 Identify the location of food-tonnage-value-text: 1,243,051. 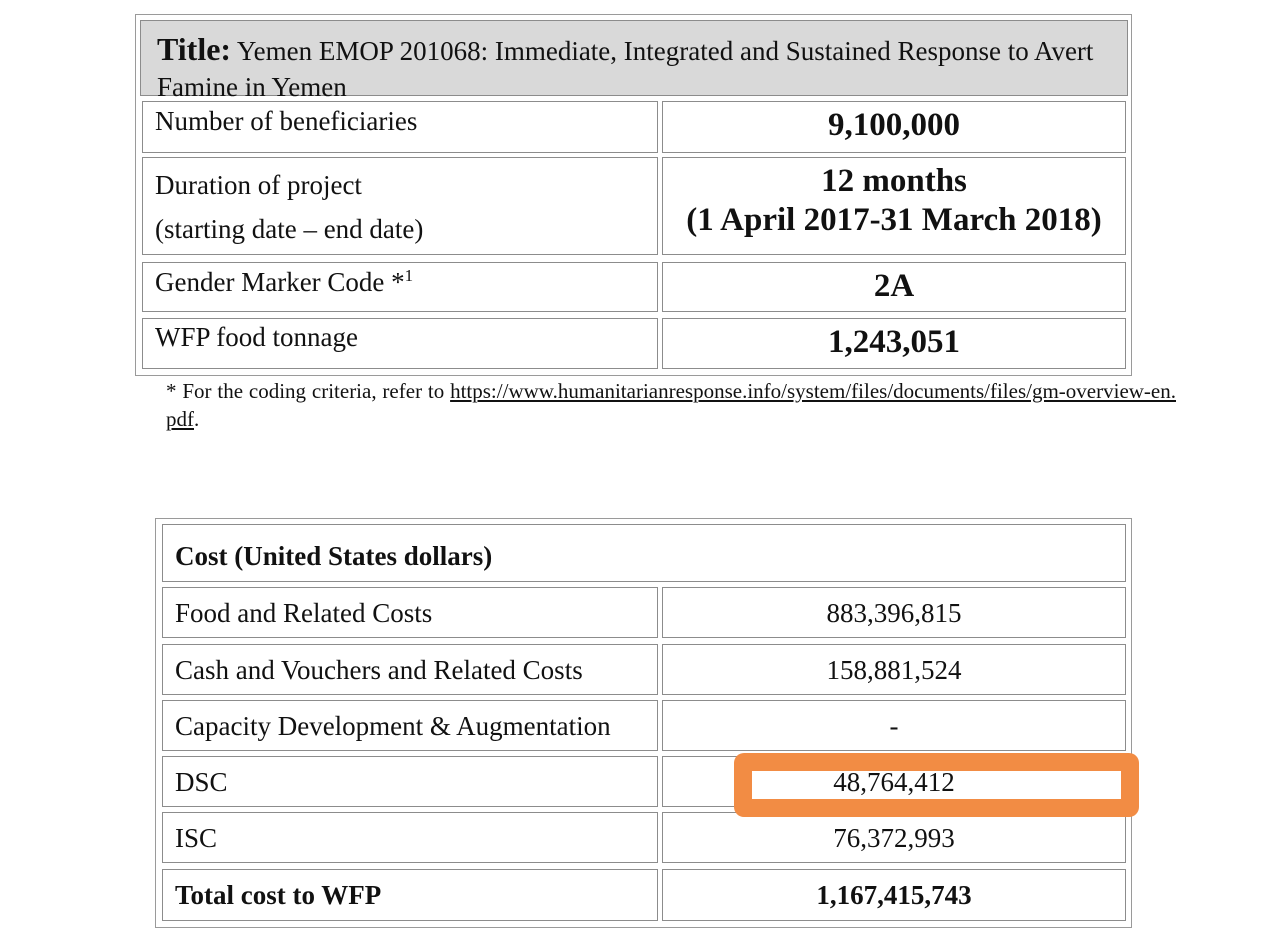
(894, 342).